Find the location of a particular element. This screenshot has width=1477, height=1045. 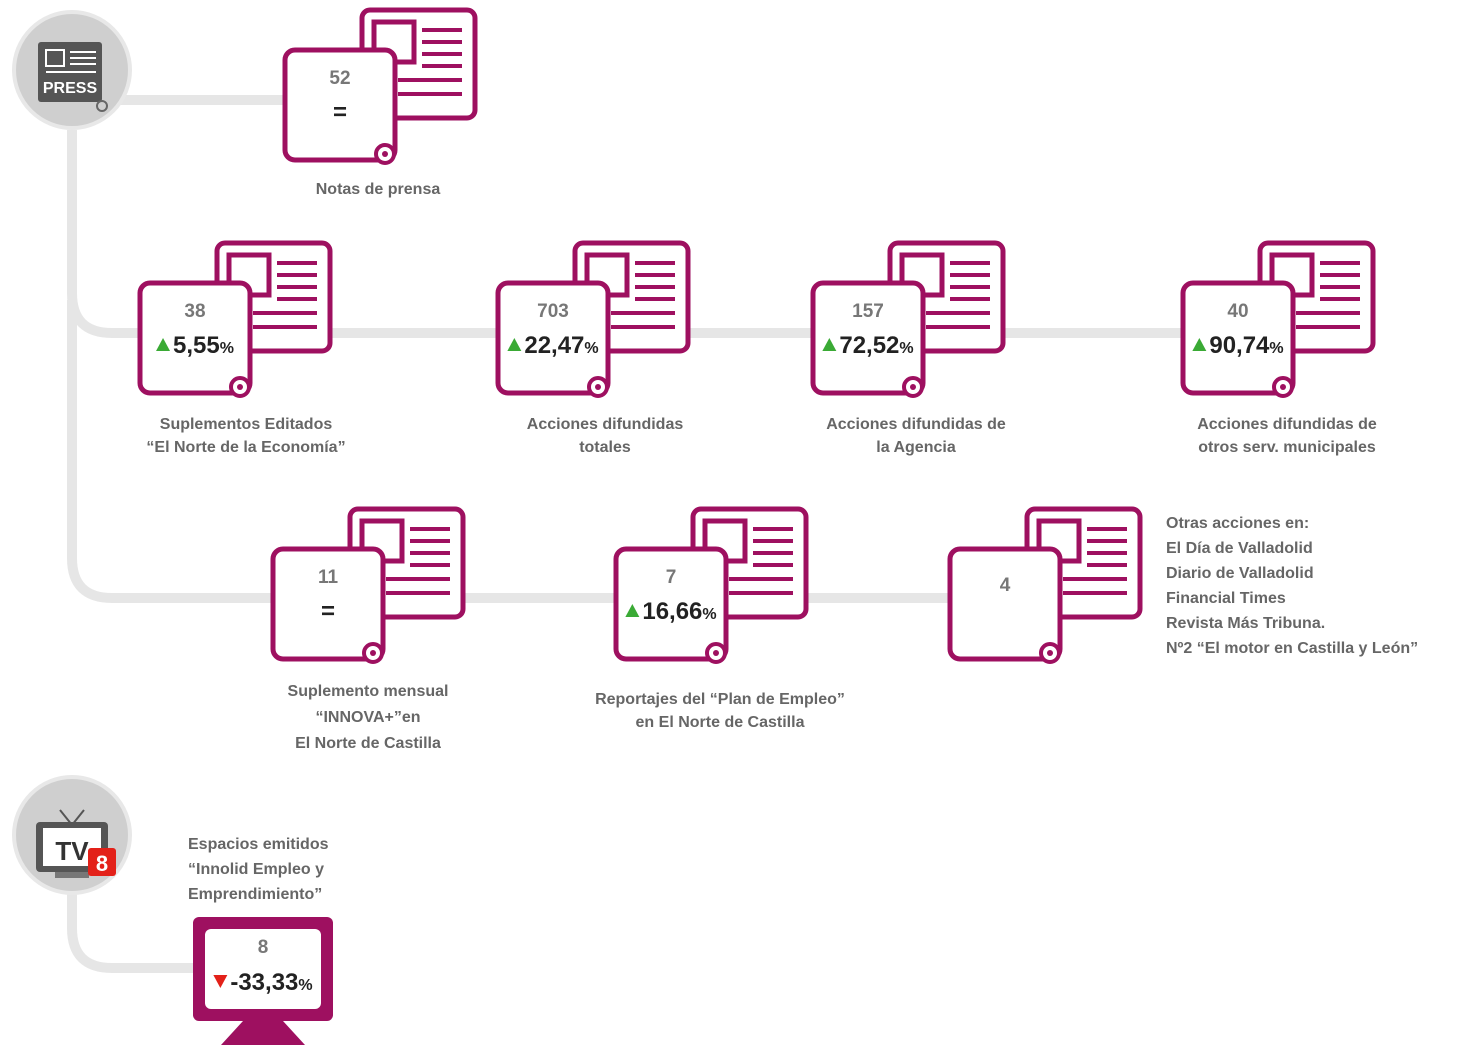

card-count: 7 is located at coordinates (671, 577).